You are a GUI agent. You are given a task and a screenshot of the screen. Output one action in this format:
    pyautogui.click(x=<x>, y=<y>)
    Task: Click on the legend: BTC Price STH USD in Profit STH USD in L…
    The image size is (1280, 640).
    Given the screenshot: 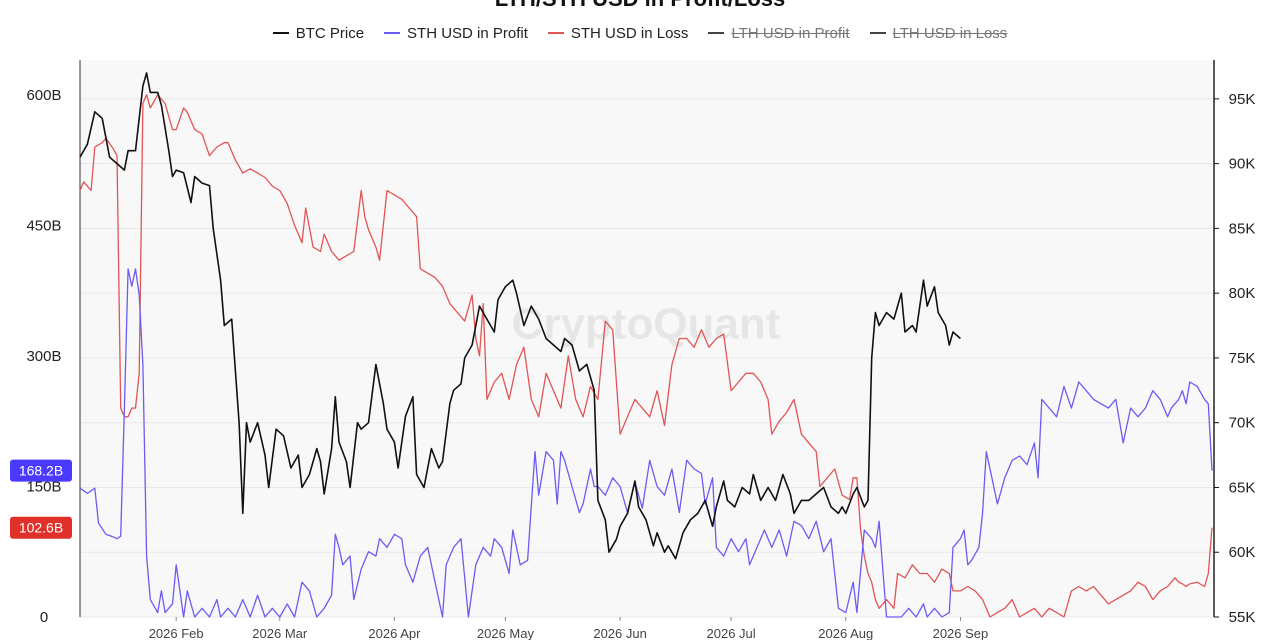 What is the action you would take?
    pyautogui.click(x=640, y=33)
    